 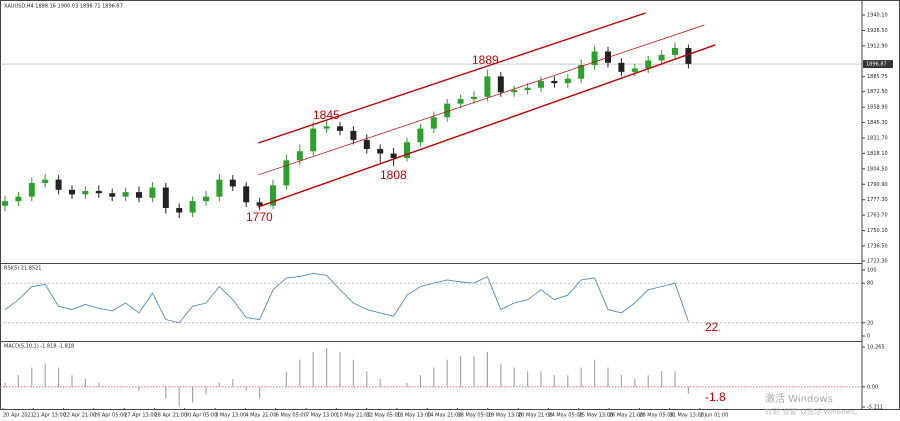 What do you see at coordinates (18, 416) in the screenshot?
I see `x-tick-label: 20 Apr 2021` at bounding box center [18, 416].